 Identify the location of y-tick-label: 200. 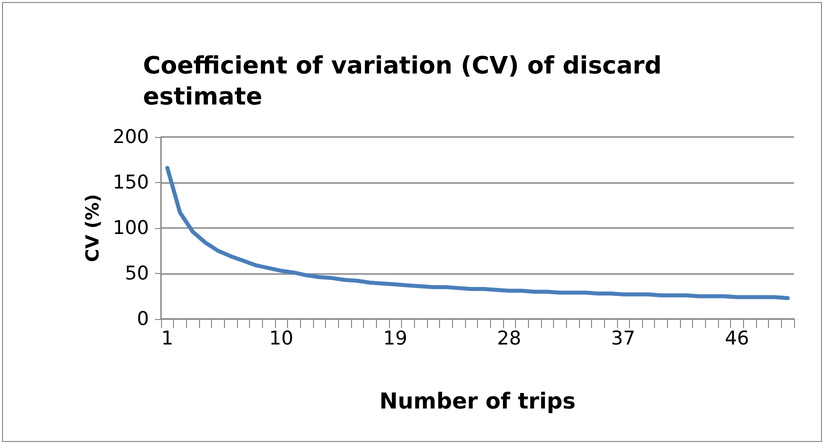
(130, 137).